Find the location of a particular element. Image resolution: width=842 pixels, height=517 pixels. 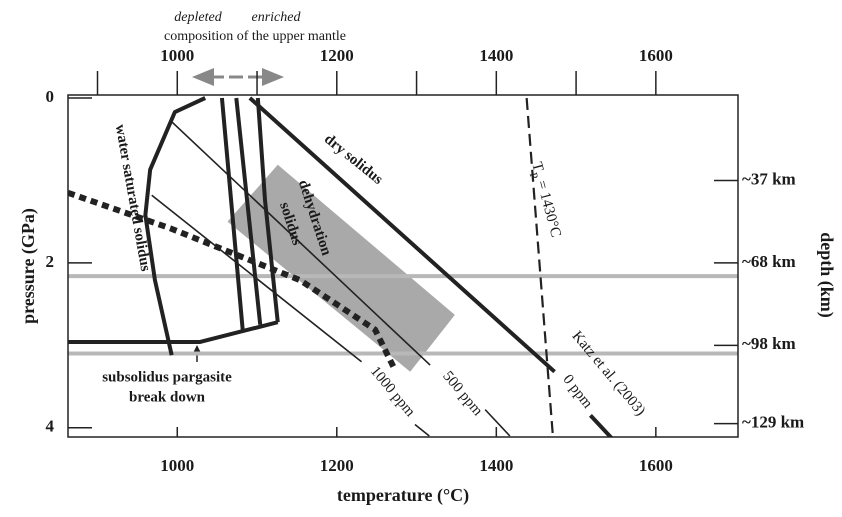

x-tick-label: 1000 is located at coordinates (177, 465).